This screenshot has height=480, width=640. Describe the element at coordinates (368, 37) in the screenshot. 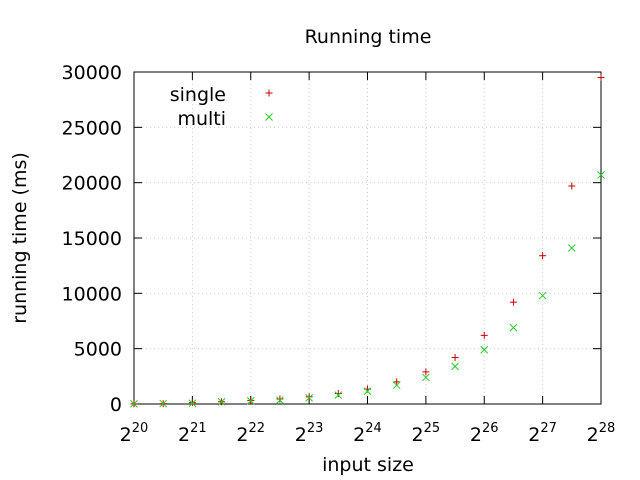

I see `chart-title: Running time` at that location.